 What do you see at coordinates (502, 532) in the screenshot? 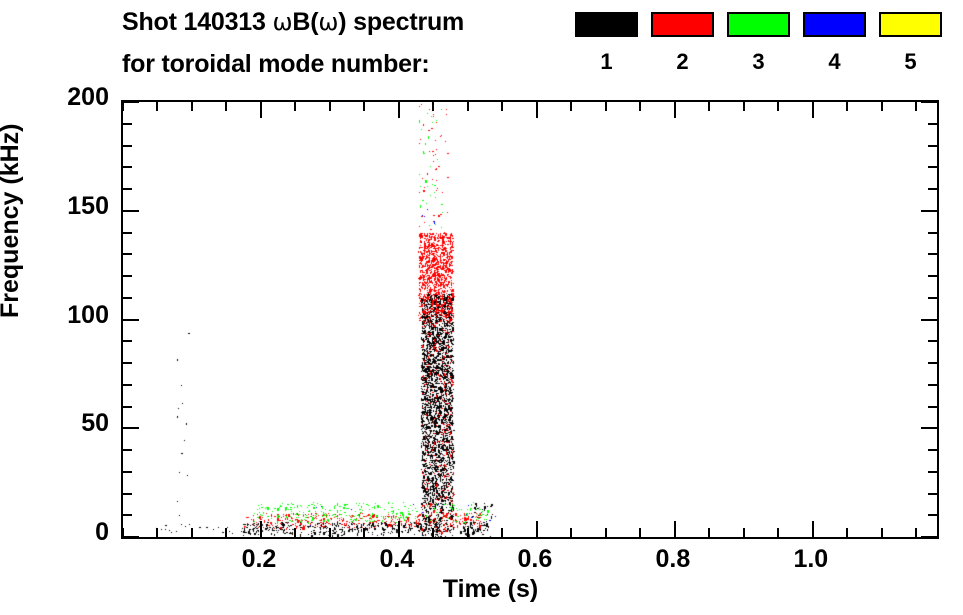
I see `x-tick-bottom-0.55` at bounding box center [502, 532].